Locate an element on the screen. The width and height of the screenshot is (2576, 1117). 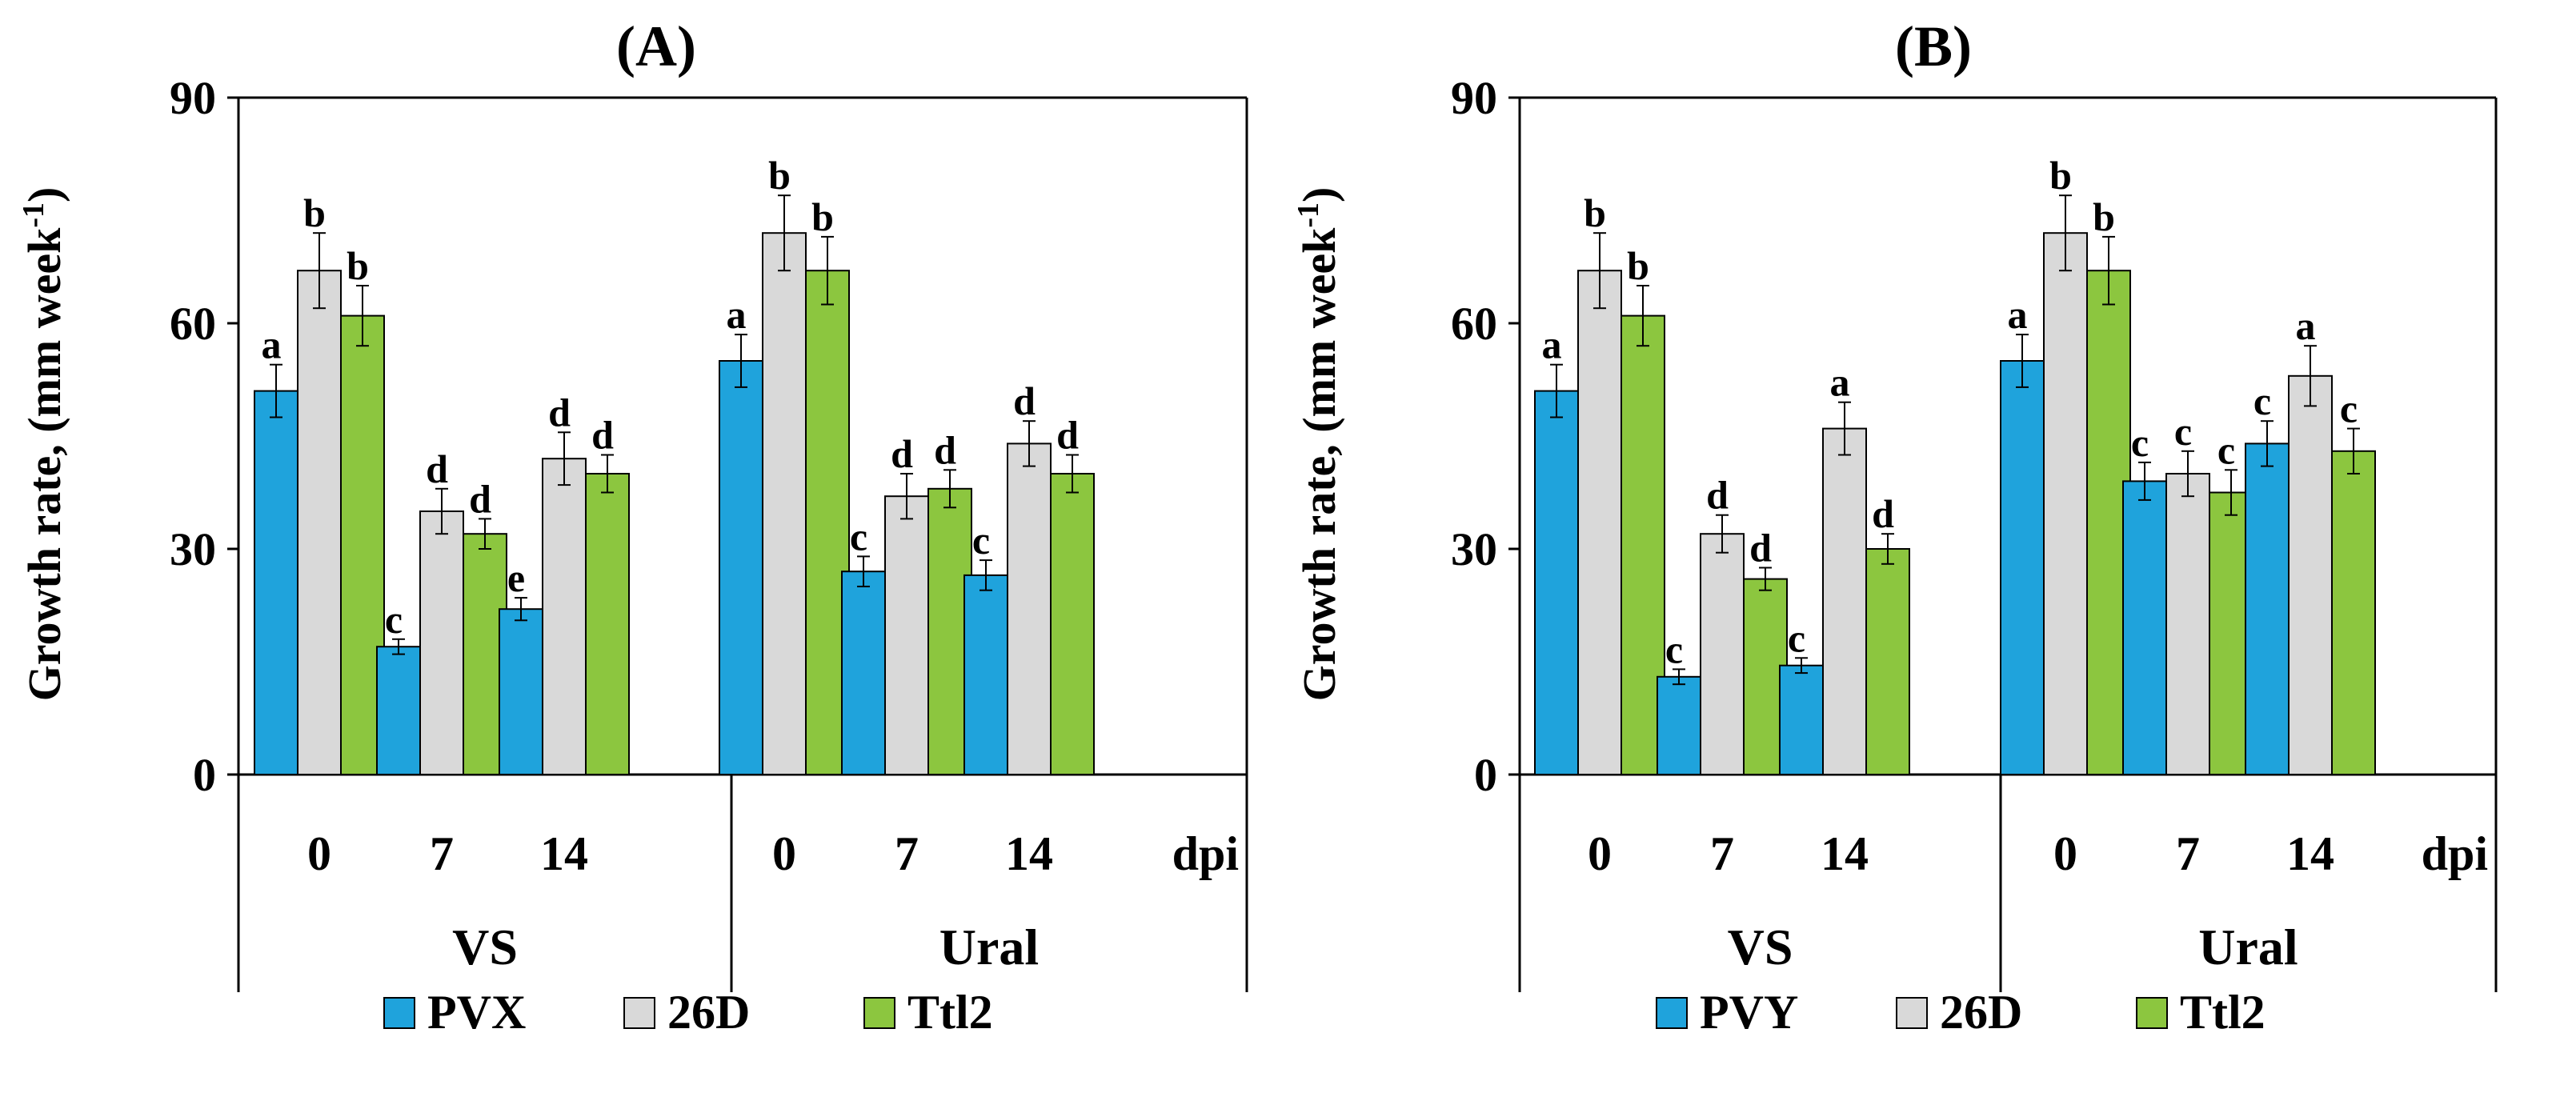
legend-label: PVY is located at coordinates (1749, 1013).